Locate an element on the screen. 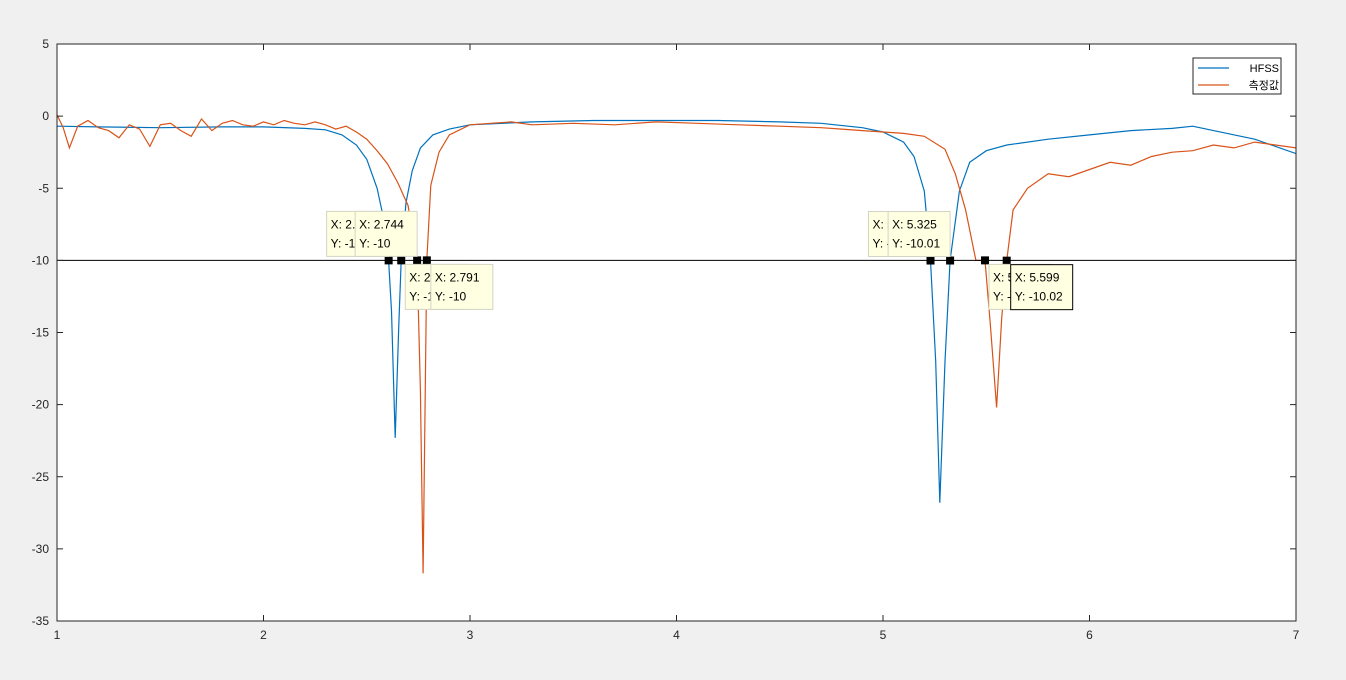 This screenshot has width=1346, height=680. y-tick-label: -10 is located at coordinates (41, 260).